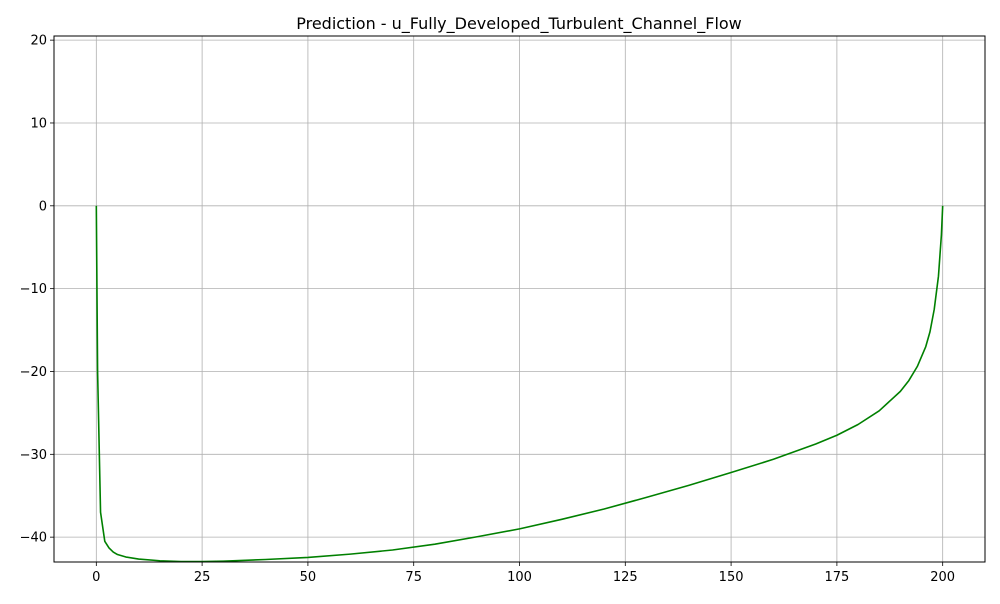 This screenshot has height=604, width=1000. Describe the element at coordinates (308, 577) in the screenshot. I see `x-tick-label: 50` at that location.